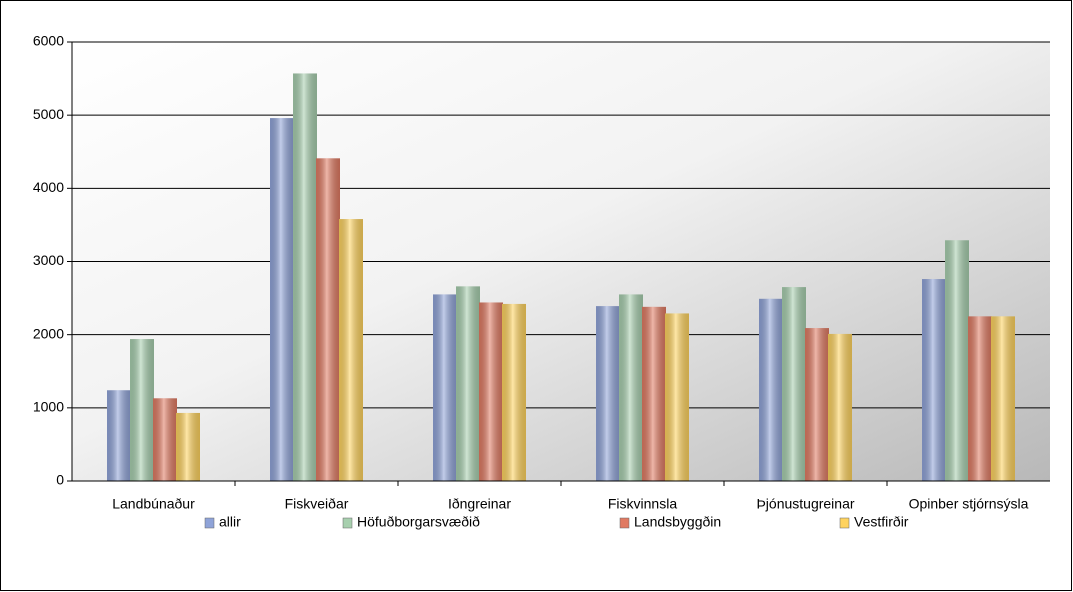 This screenshot has height=592, width=1073. I want to click on x-tick-label: Þjónustugreinar, so click(805, 504).